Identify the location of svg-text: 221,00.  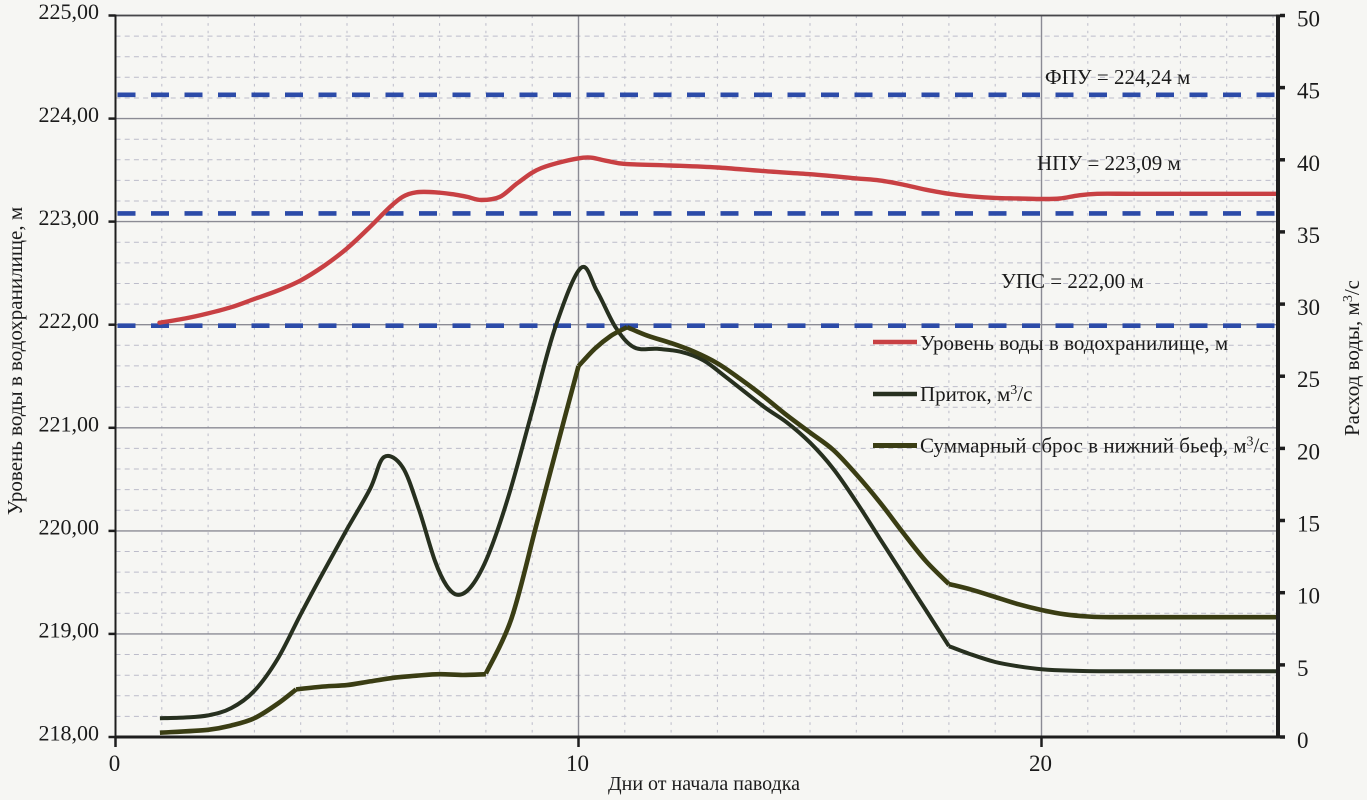
(69, 423).